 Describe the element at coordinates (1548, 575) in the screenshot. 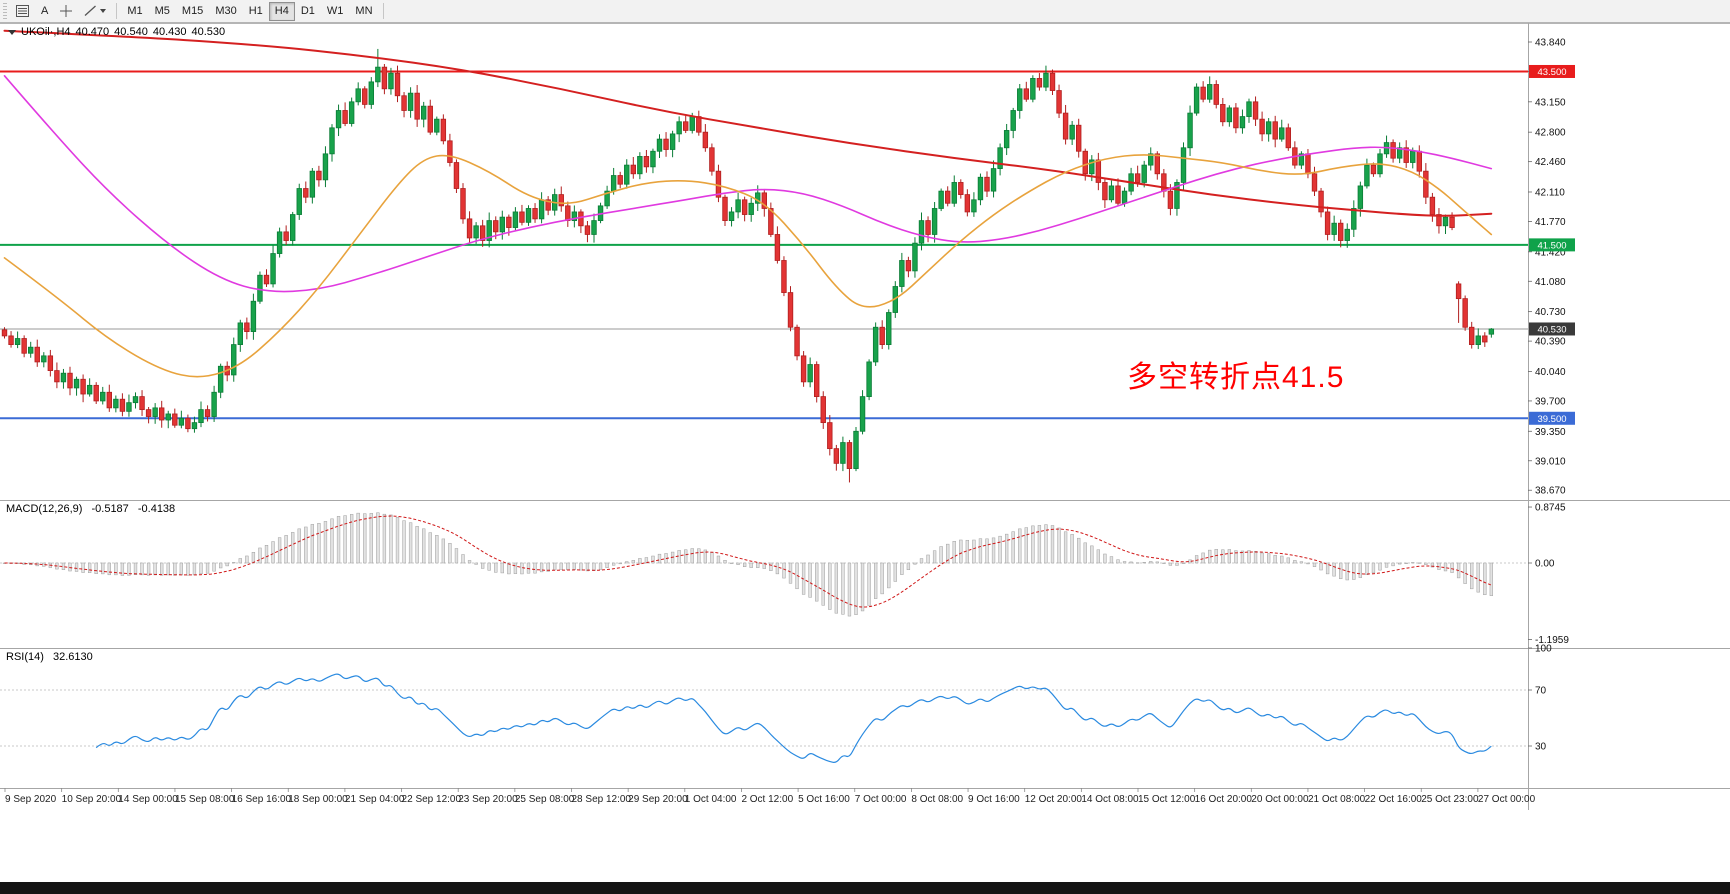

I see `macd-axis: 0.8745 0.00 -1.1959` at that location.